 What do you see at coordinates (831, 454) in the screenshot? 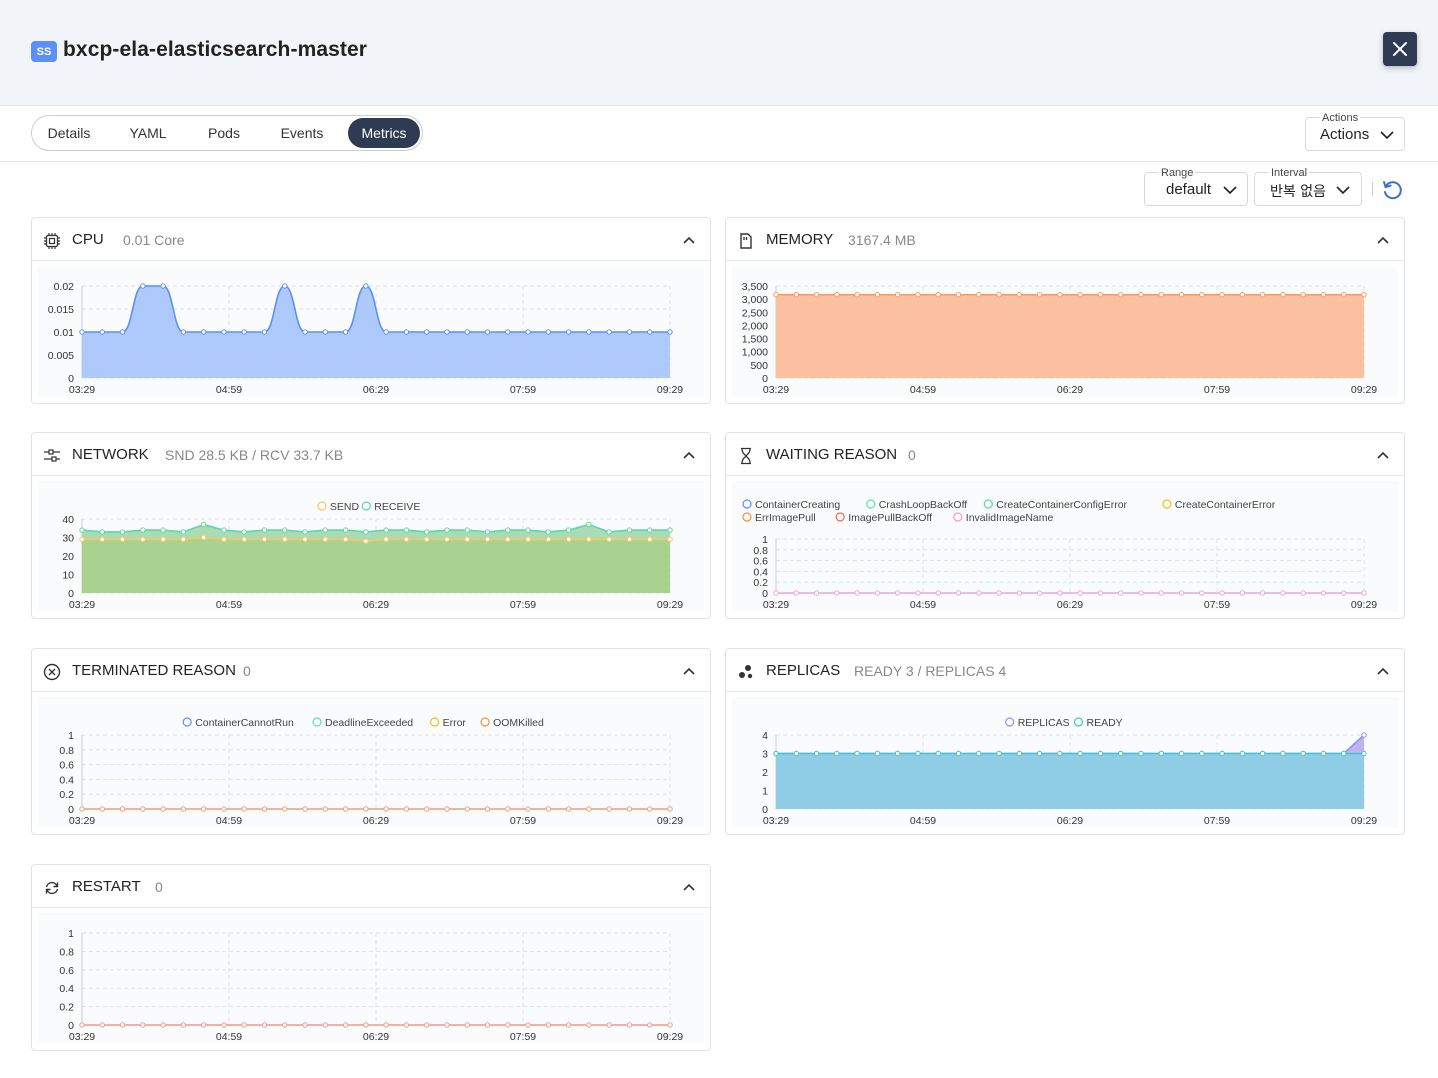
I see `panel-title: WAITING REASON` at bounding box center [831, 454].